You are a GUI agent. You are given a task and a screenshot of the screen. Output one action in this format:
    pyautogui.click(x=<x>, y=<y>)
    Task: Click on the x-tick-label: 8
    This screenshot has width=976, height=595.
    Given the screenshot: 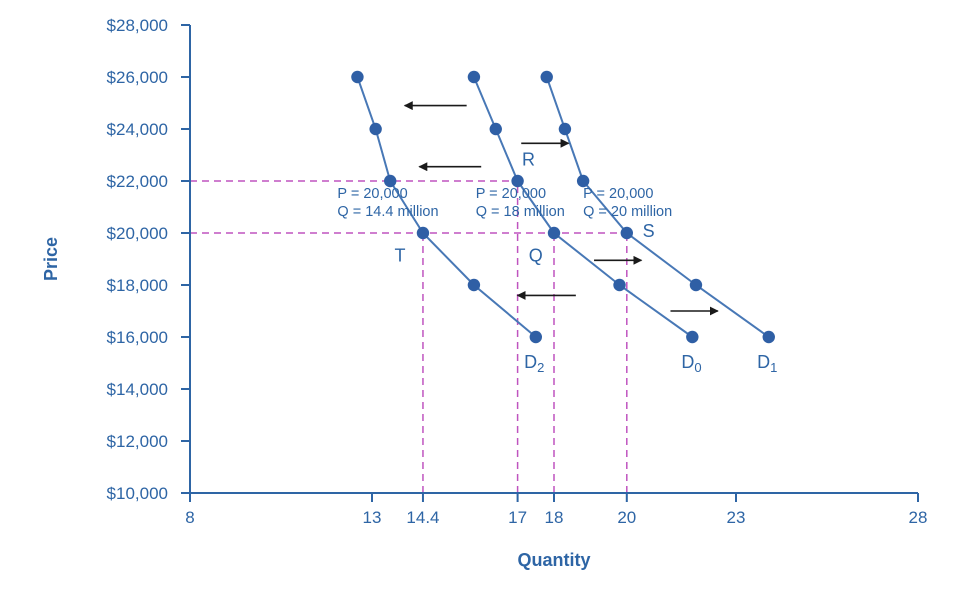 What is the action you would take?
    pyautogui.click(x=189, y=517)
    